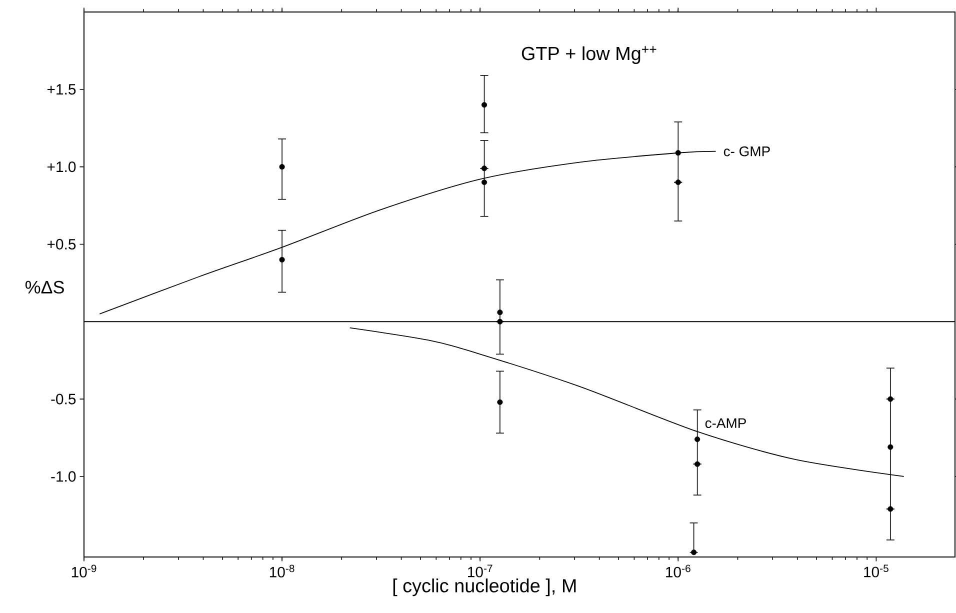  Describe the element at coordinates (747, 151) in the screenshot. I see `series-label: c- GMP` at that location.